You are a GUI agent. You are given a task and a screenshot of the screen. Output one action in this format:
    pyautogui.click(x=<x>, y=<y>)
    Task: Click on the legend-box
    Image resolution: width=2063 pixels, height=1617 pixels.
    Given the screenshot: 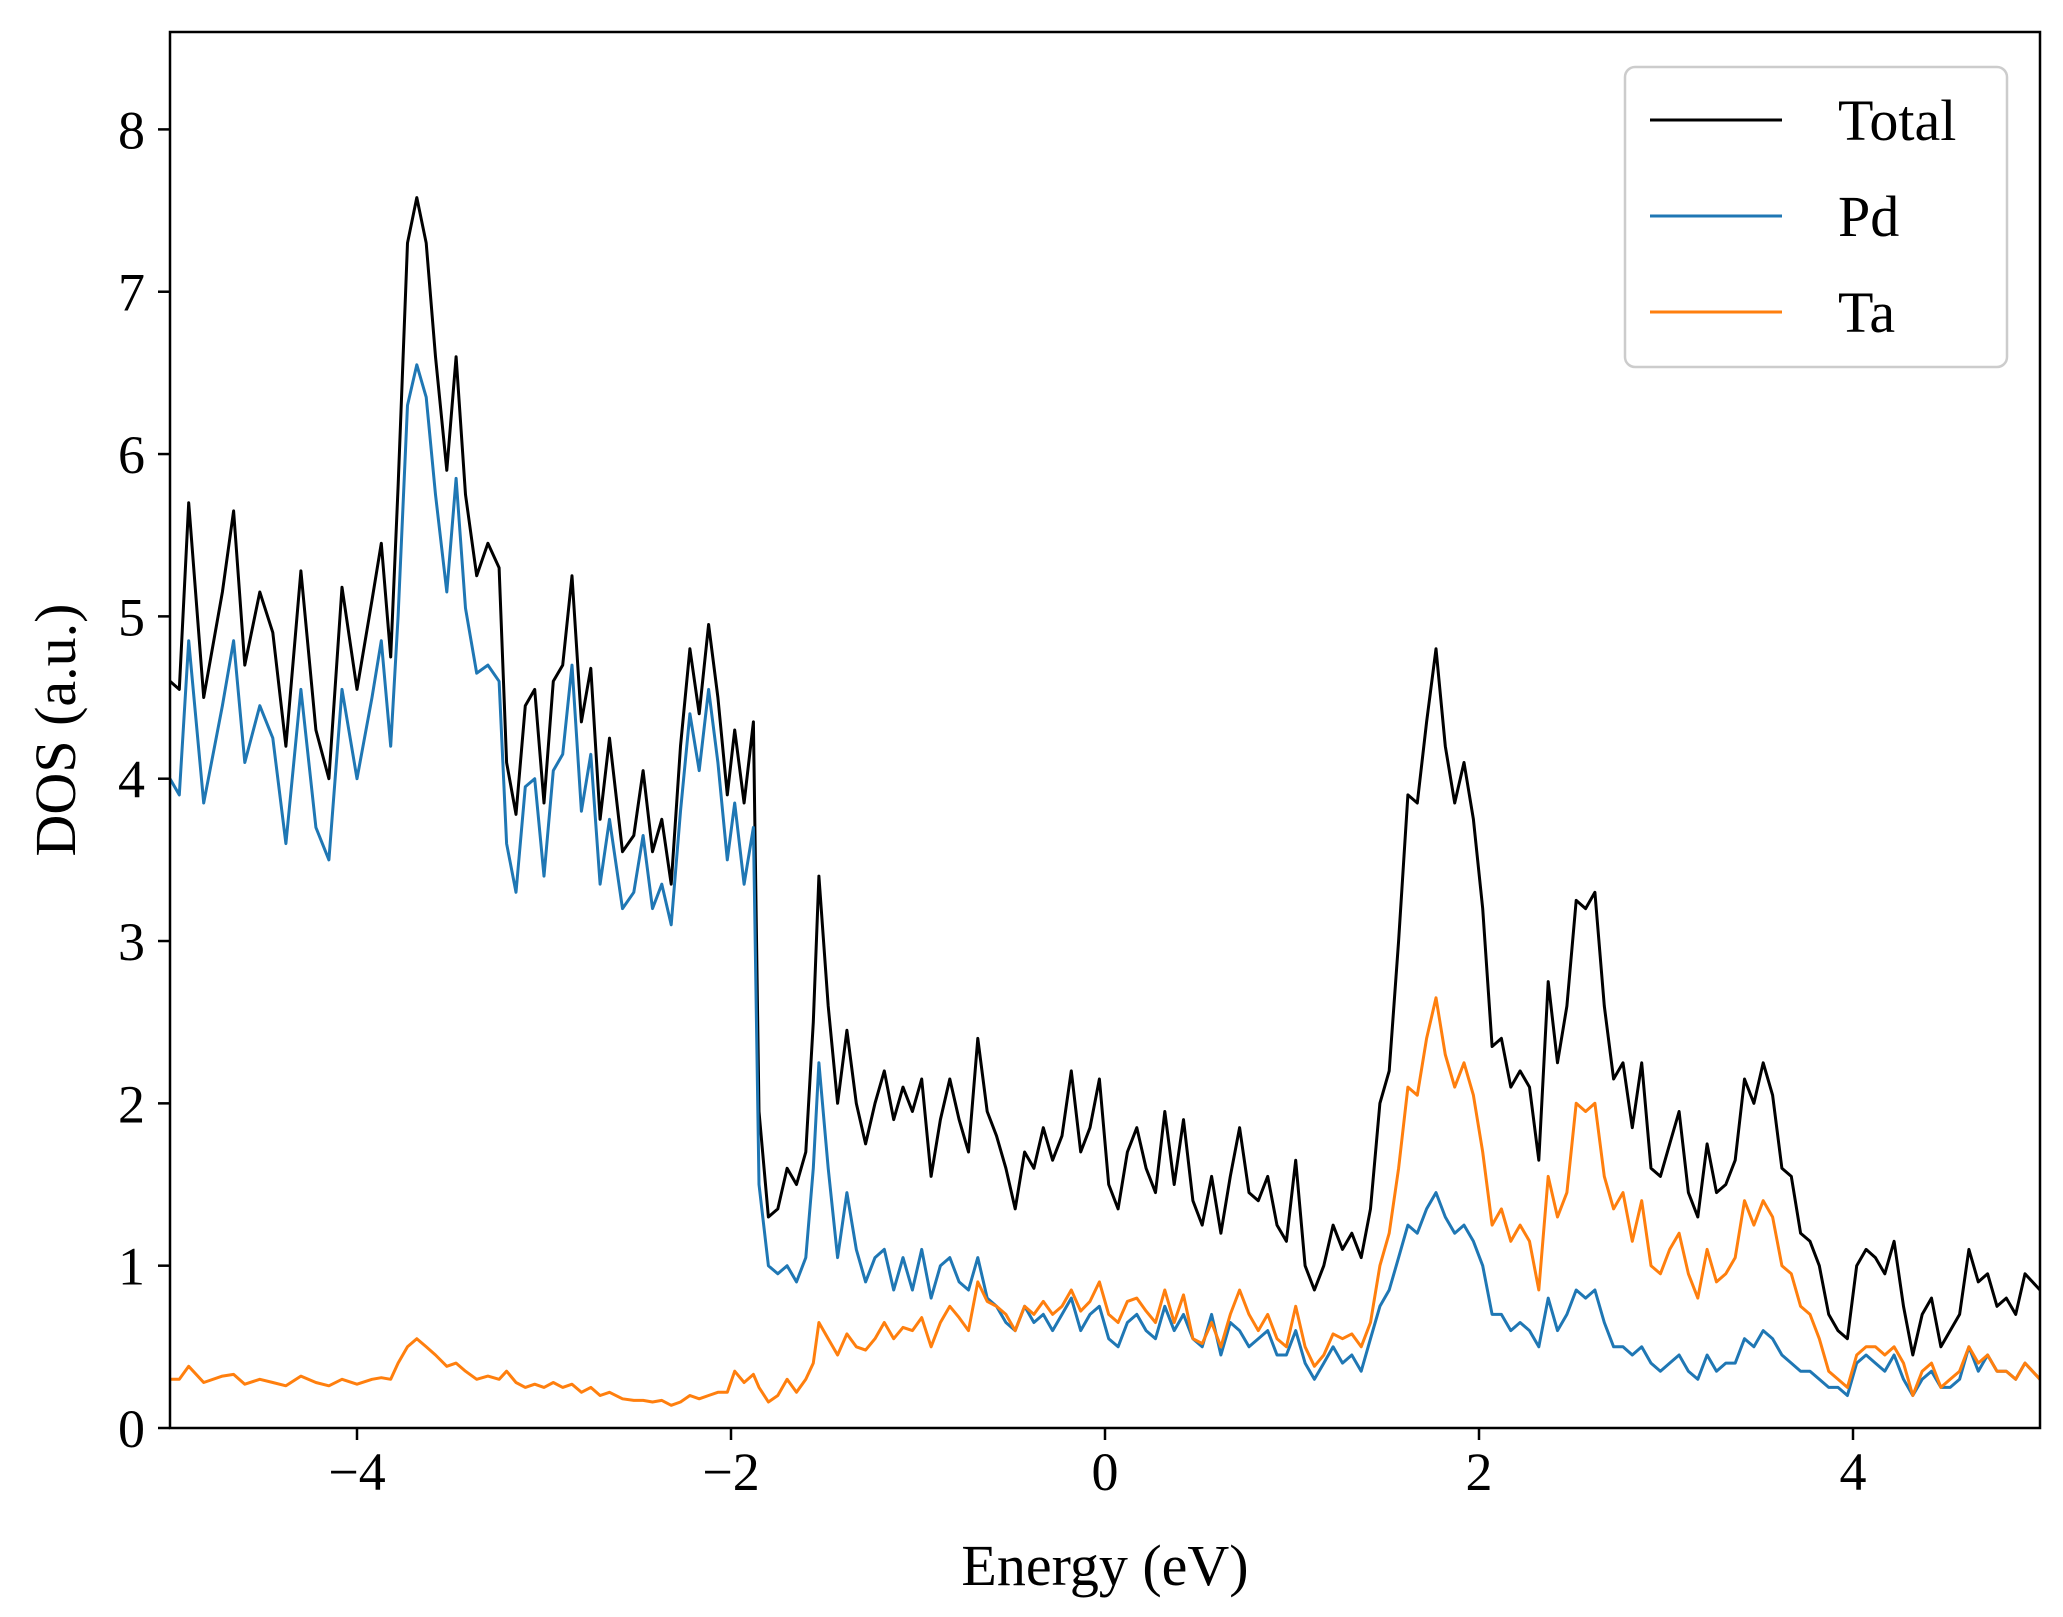 What is the action you would take?
    pyautogui.click(x=1816, y=217)
    